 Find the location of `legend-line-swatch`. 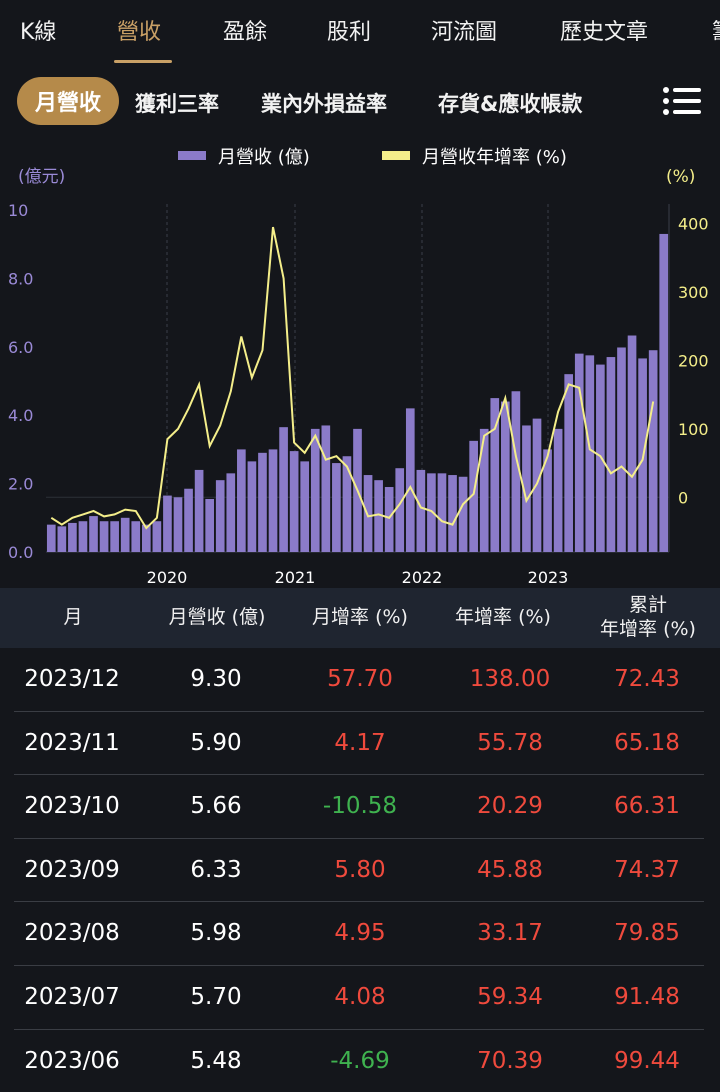

legend-line-swatch is located at coordinates (396, 155).